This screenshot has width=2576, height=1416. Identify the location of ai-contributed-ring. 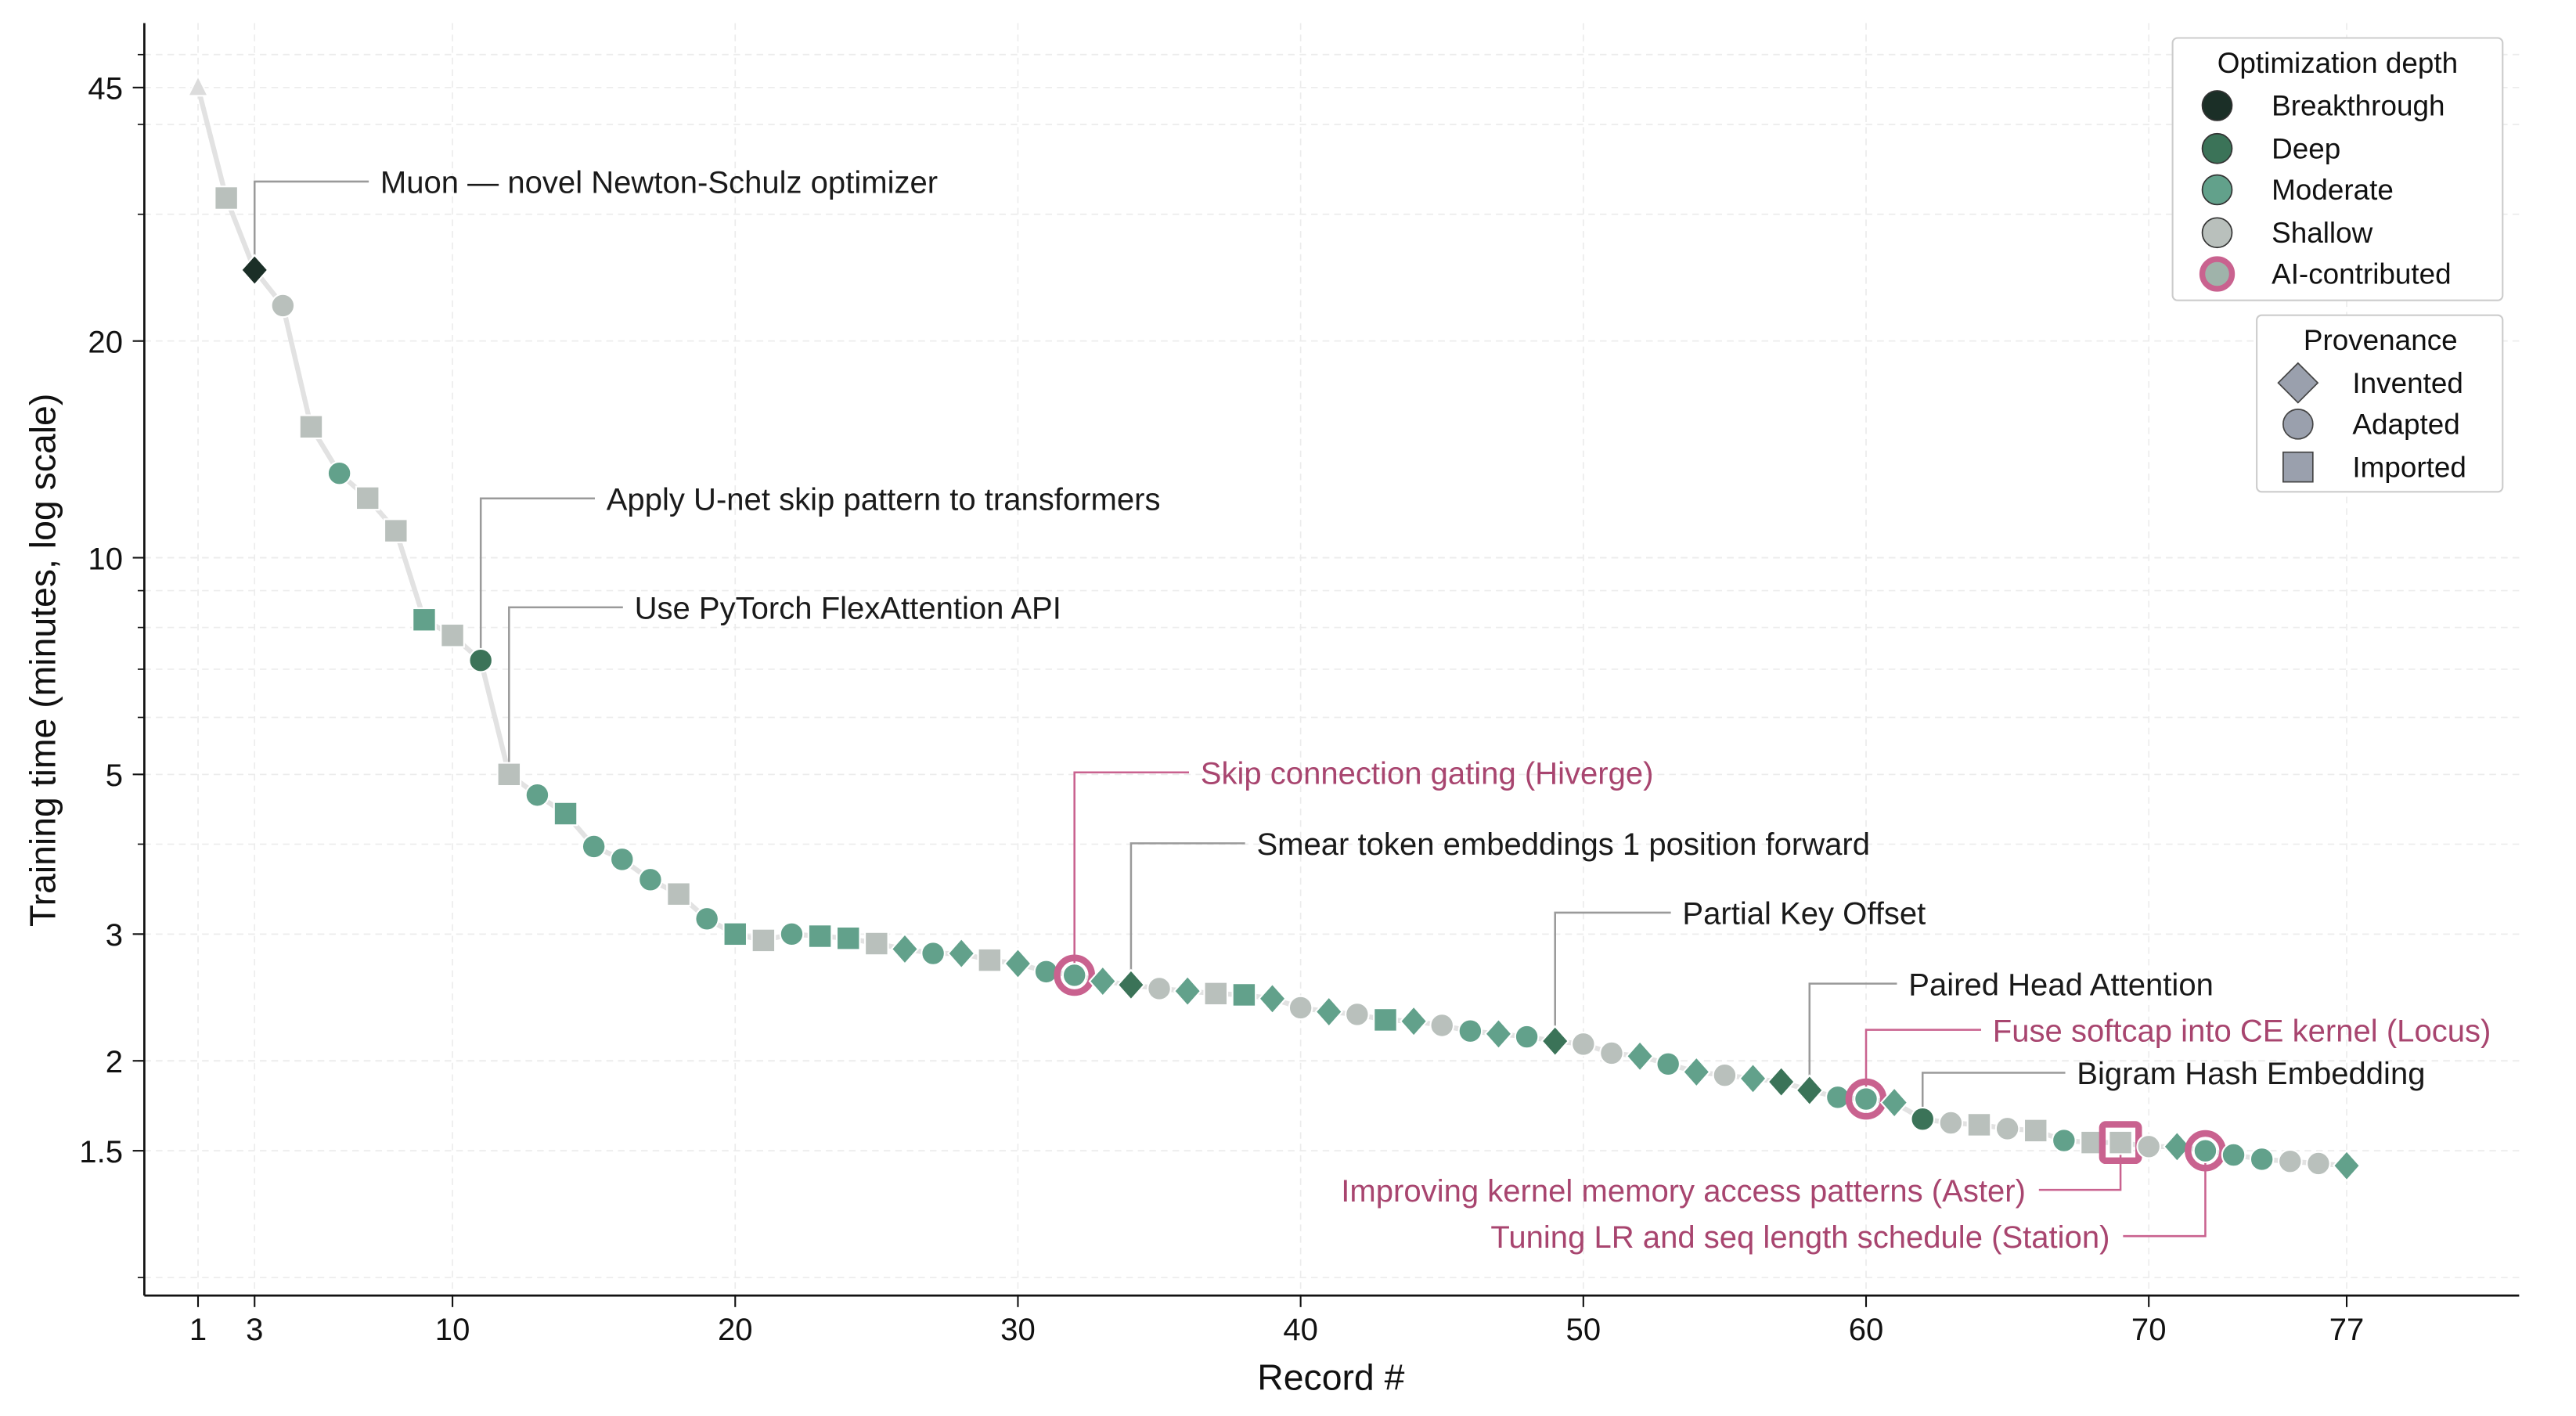
(1075, 975).